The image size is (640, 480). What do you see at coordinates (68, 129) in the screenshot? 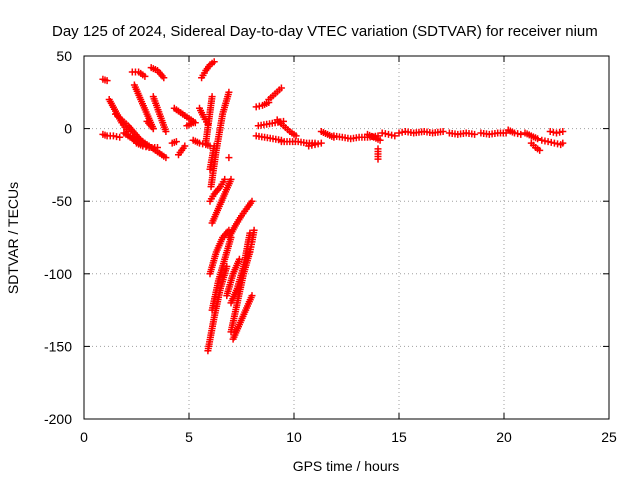
I see `y-tick-label: 0` at bounding box center [68, 129].